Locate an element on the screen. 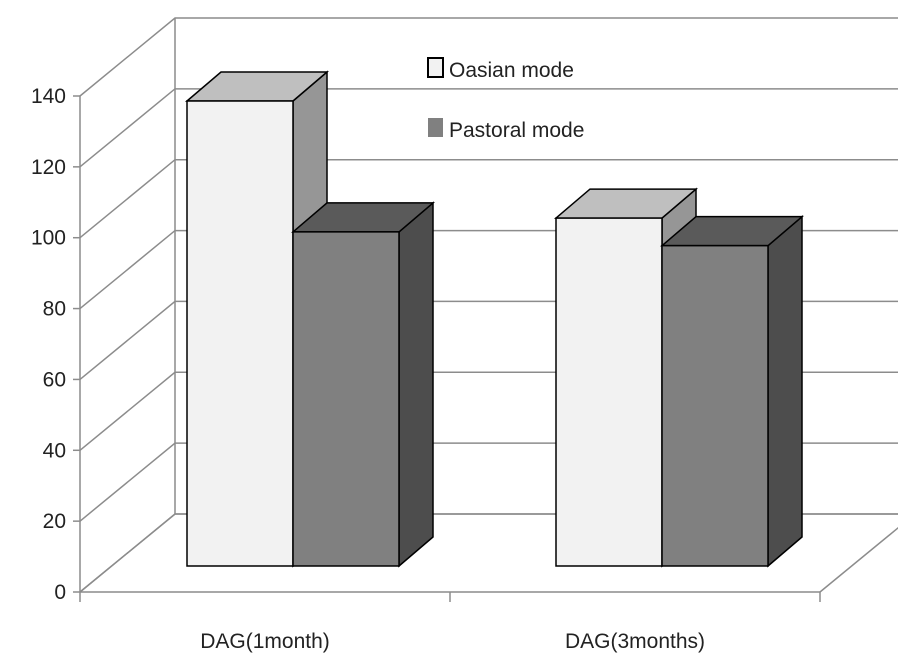  x-axis: DAG(1month) DAG(3months) is located at coordinates (450, 622).